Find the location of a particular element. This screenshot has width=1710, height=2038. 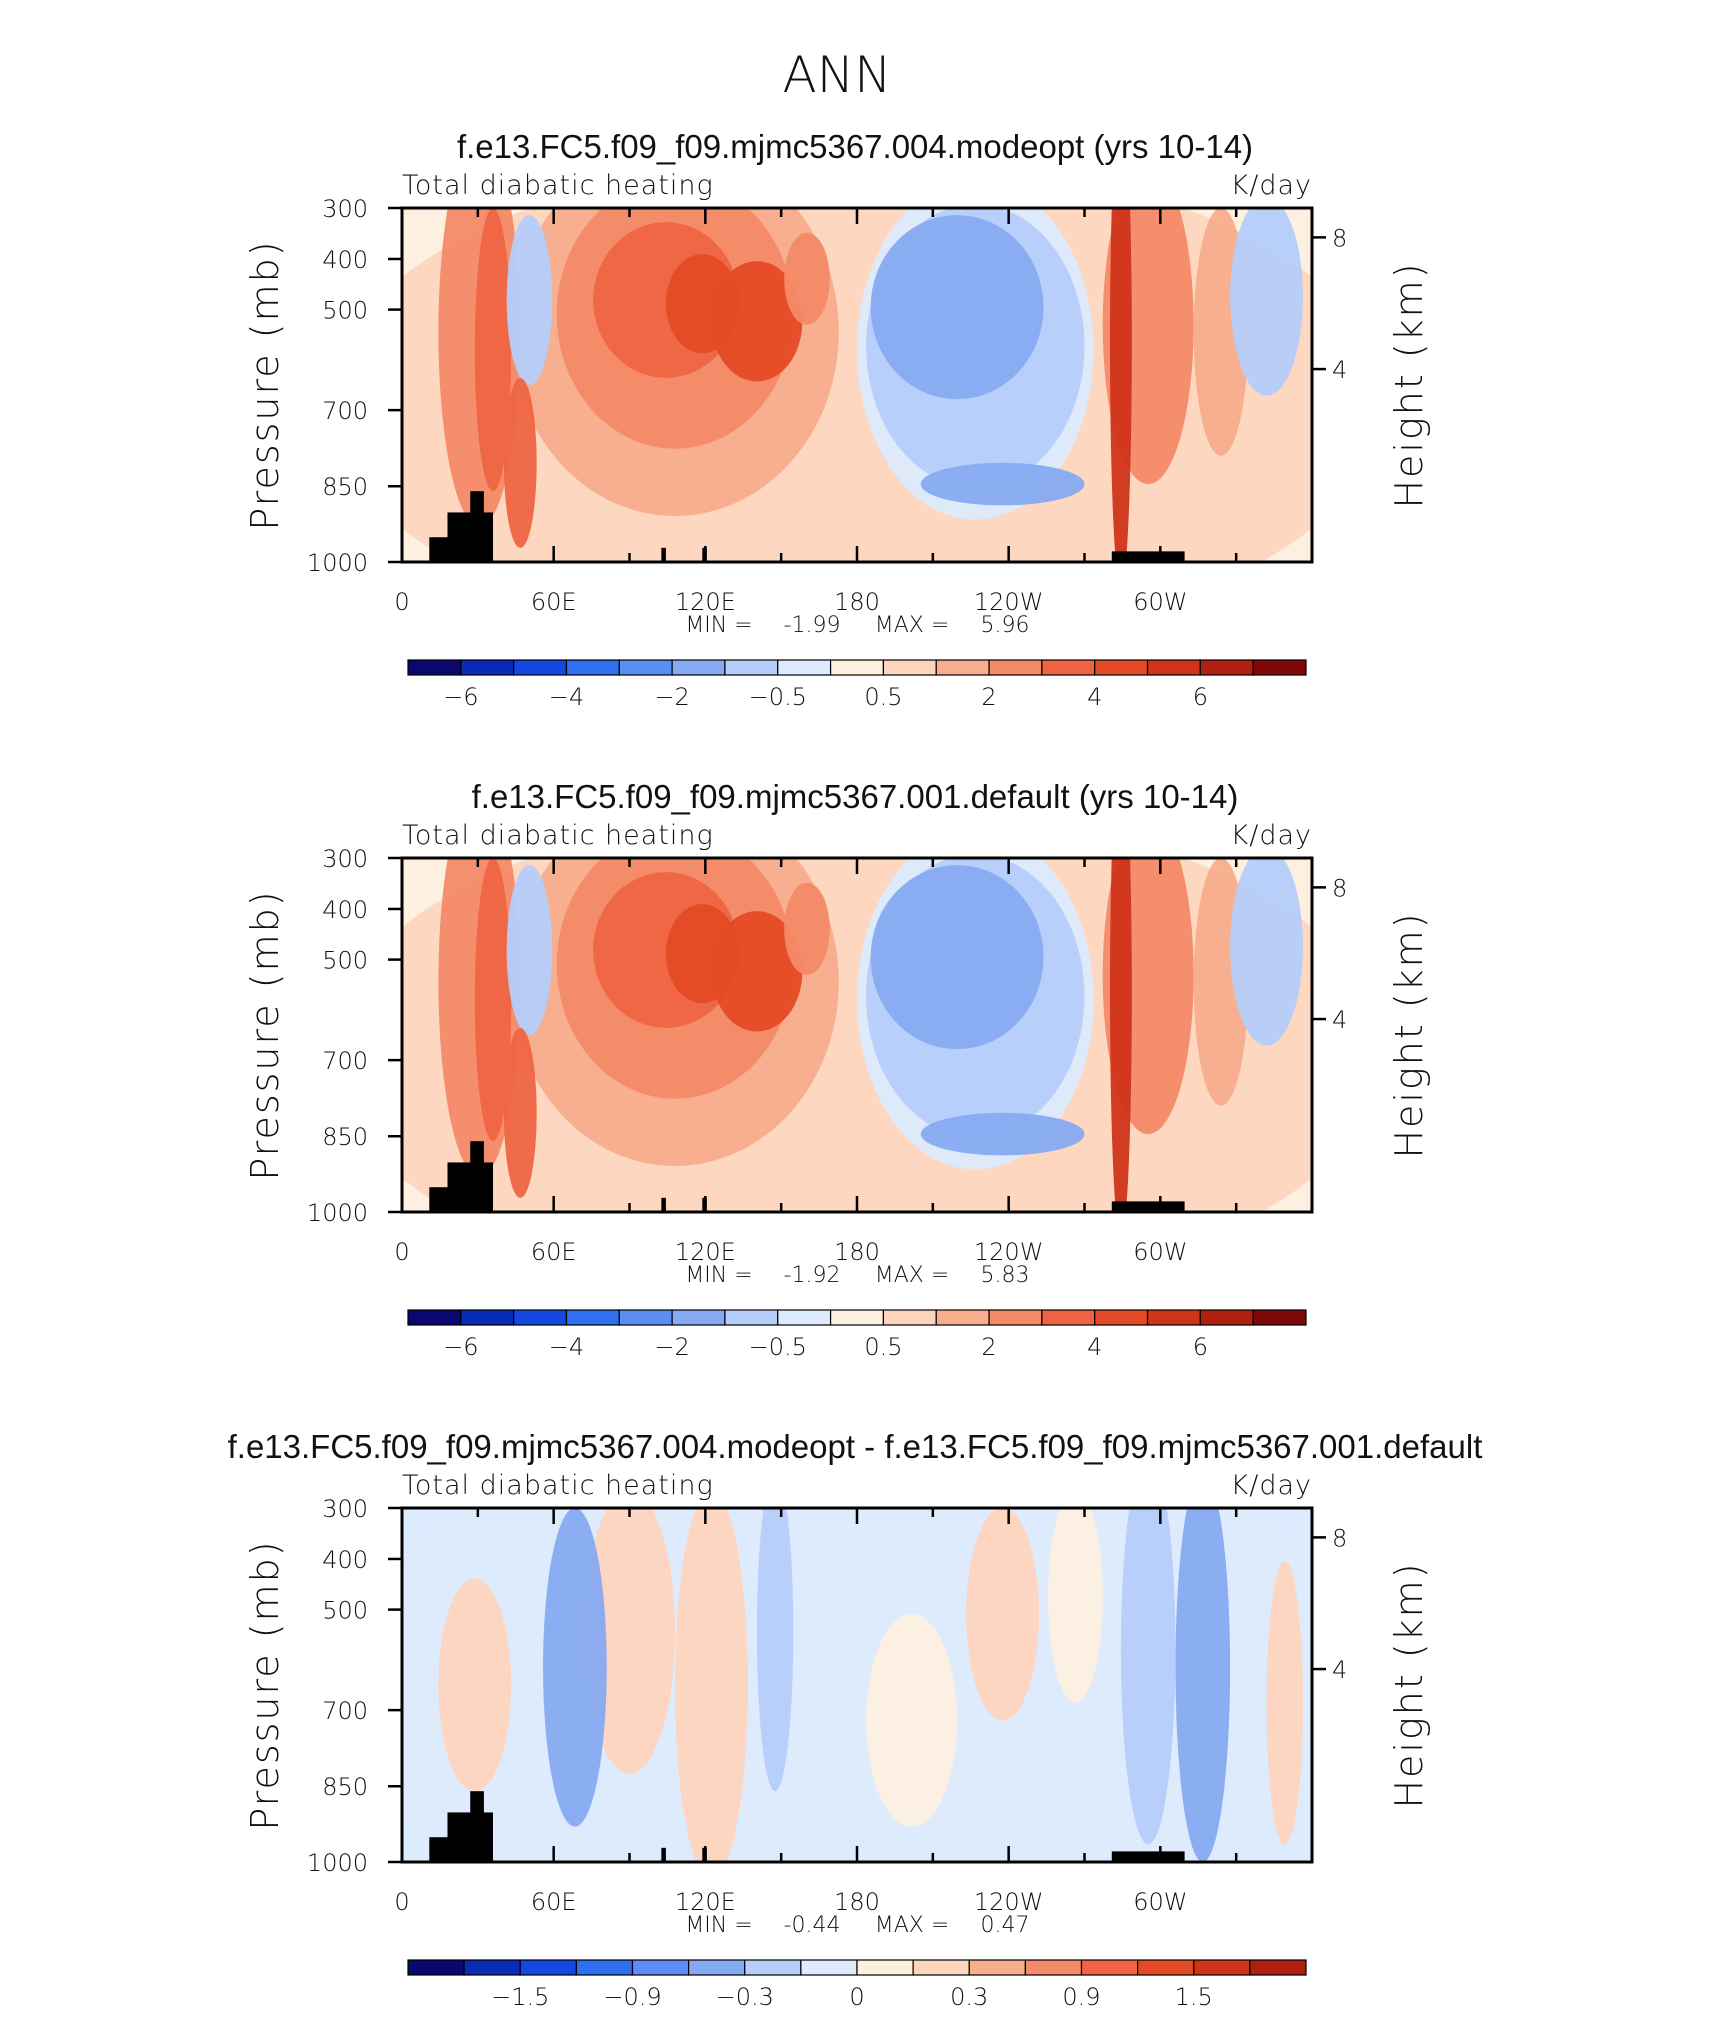

x-tick-label: 120E is located at coordinates (705, 602).